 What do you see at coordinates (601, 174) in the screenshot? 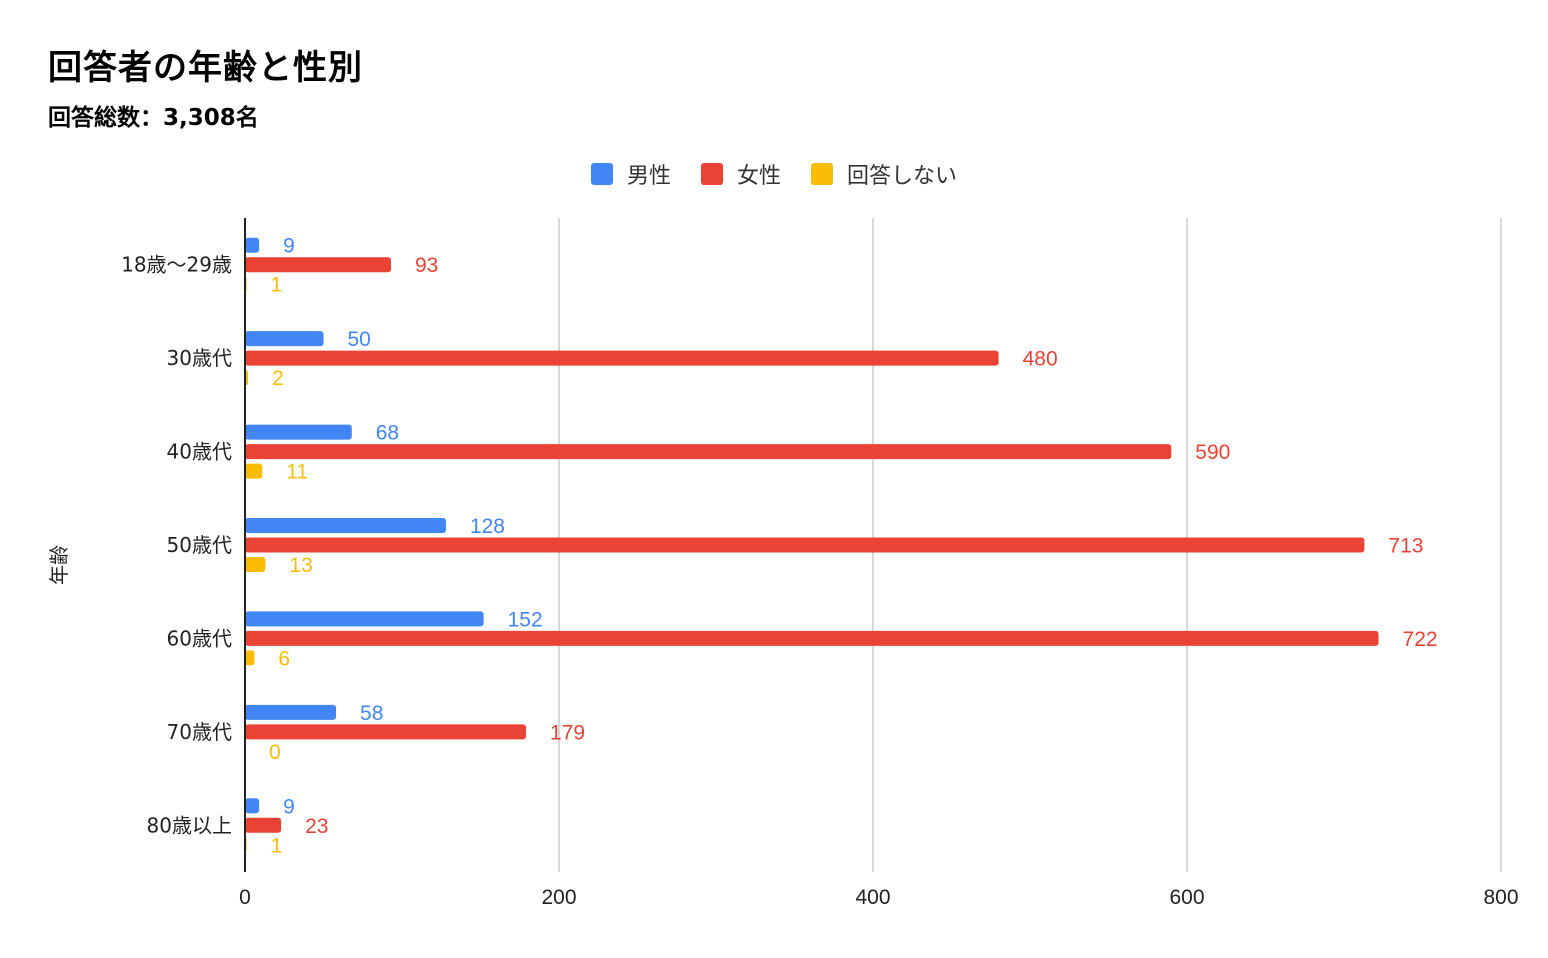
I see `legend-swatch-male` at bounding box center [601, 174].